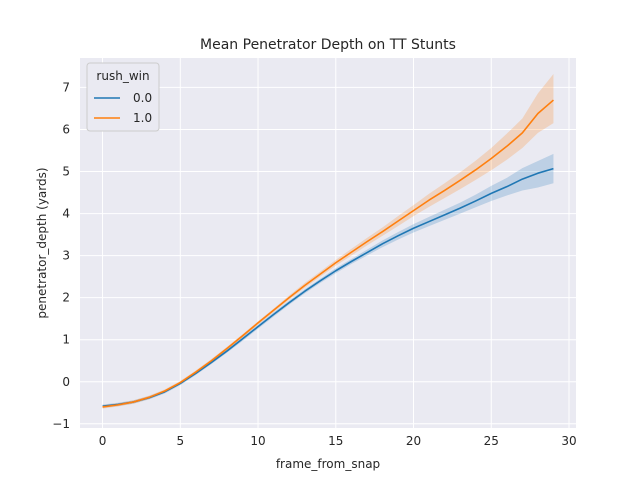 Image resolution: width=640 pixels, height=480 pixels. I want to click on legend-label-1: 1.0, so click(142, 118).